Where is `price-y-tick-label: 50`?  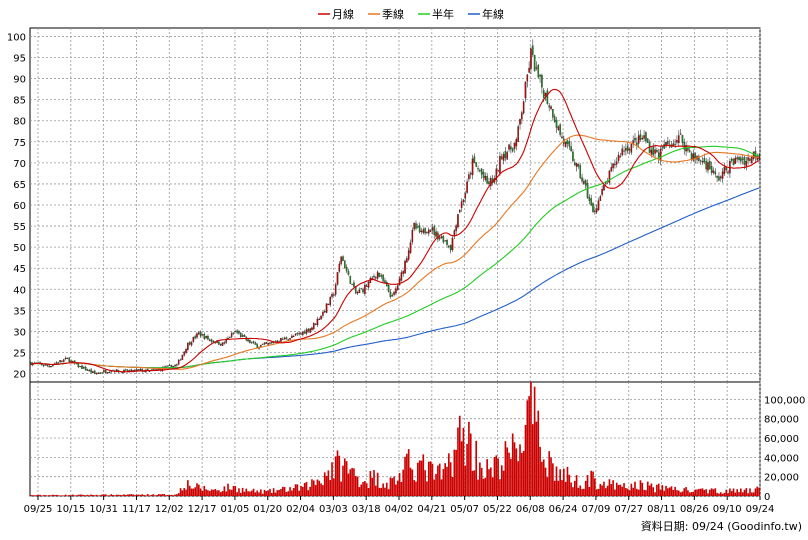 price-y-tick-label: 50 is located at coordinates (19, 248).